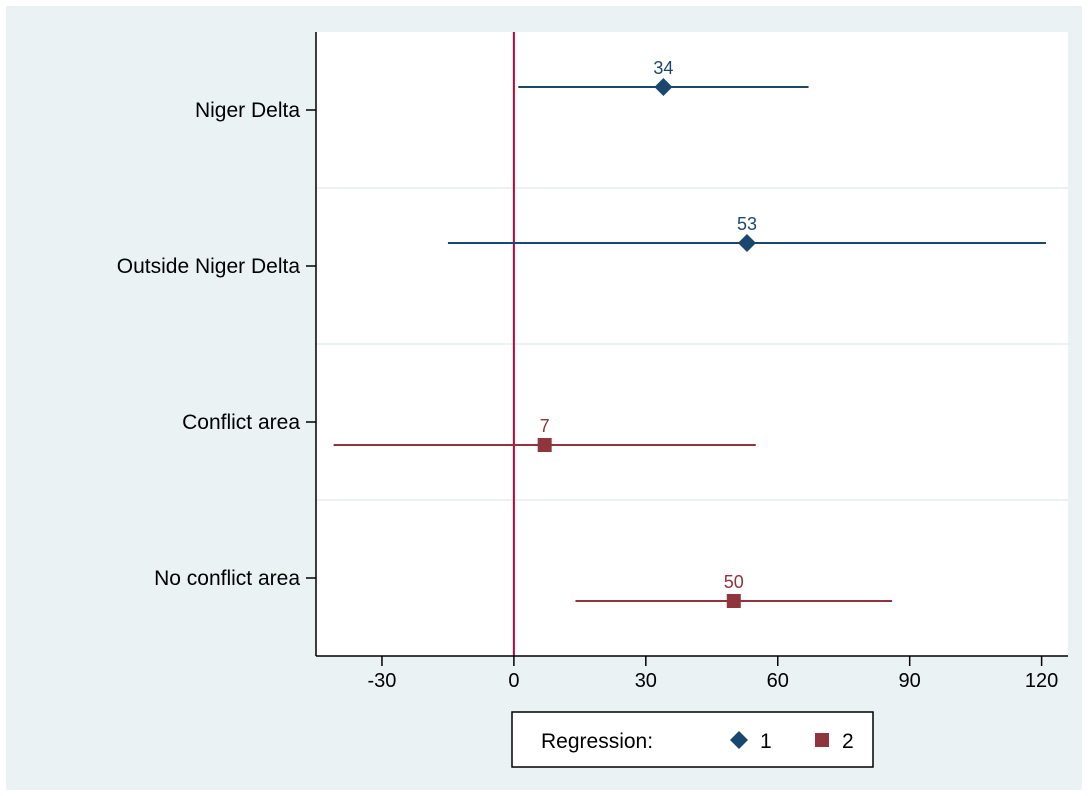  I want to click on y-tick-label: Niger Delta, so click(247, 110).